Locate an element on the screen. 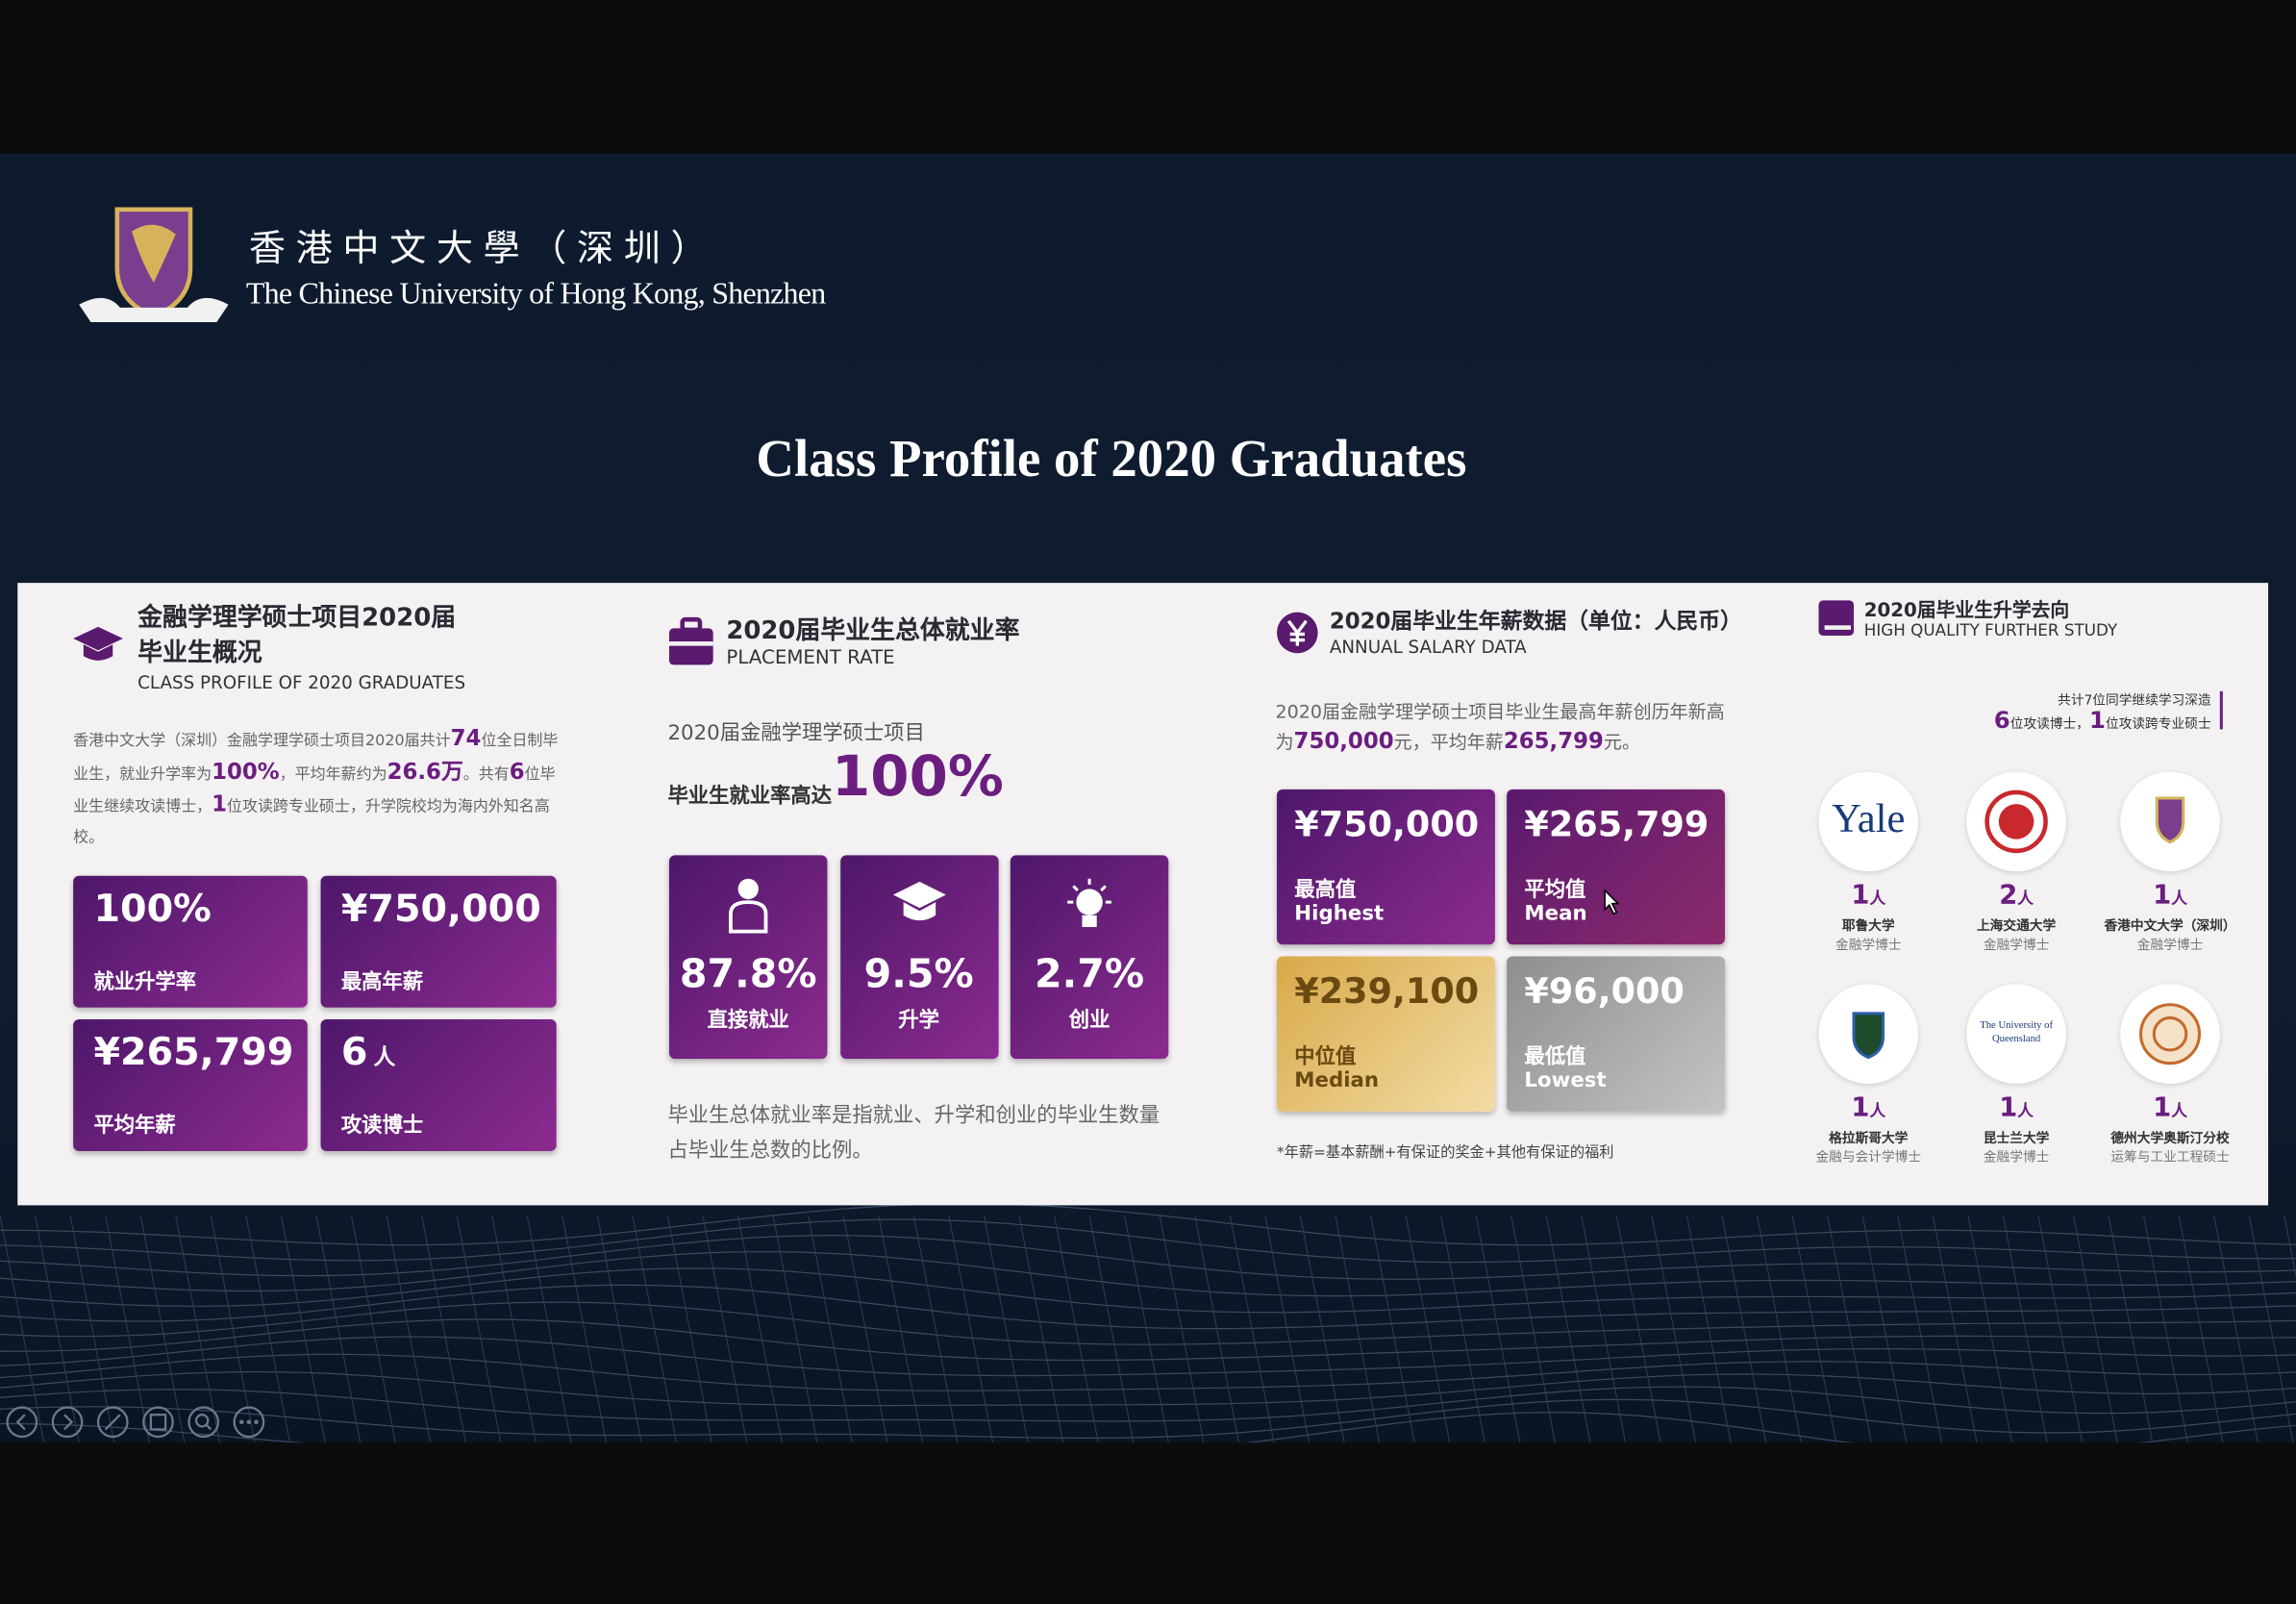  next-button is located at coordinates (67, 1422).